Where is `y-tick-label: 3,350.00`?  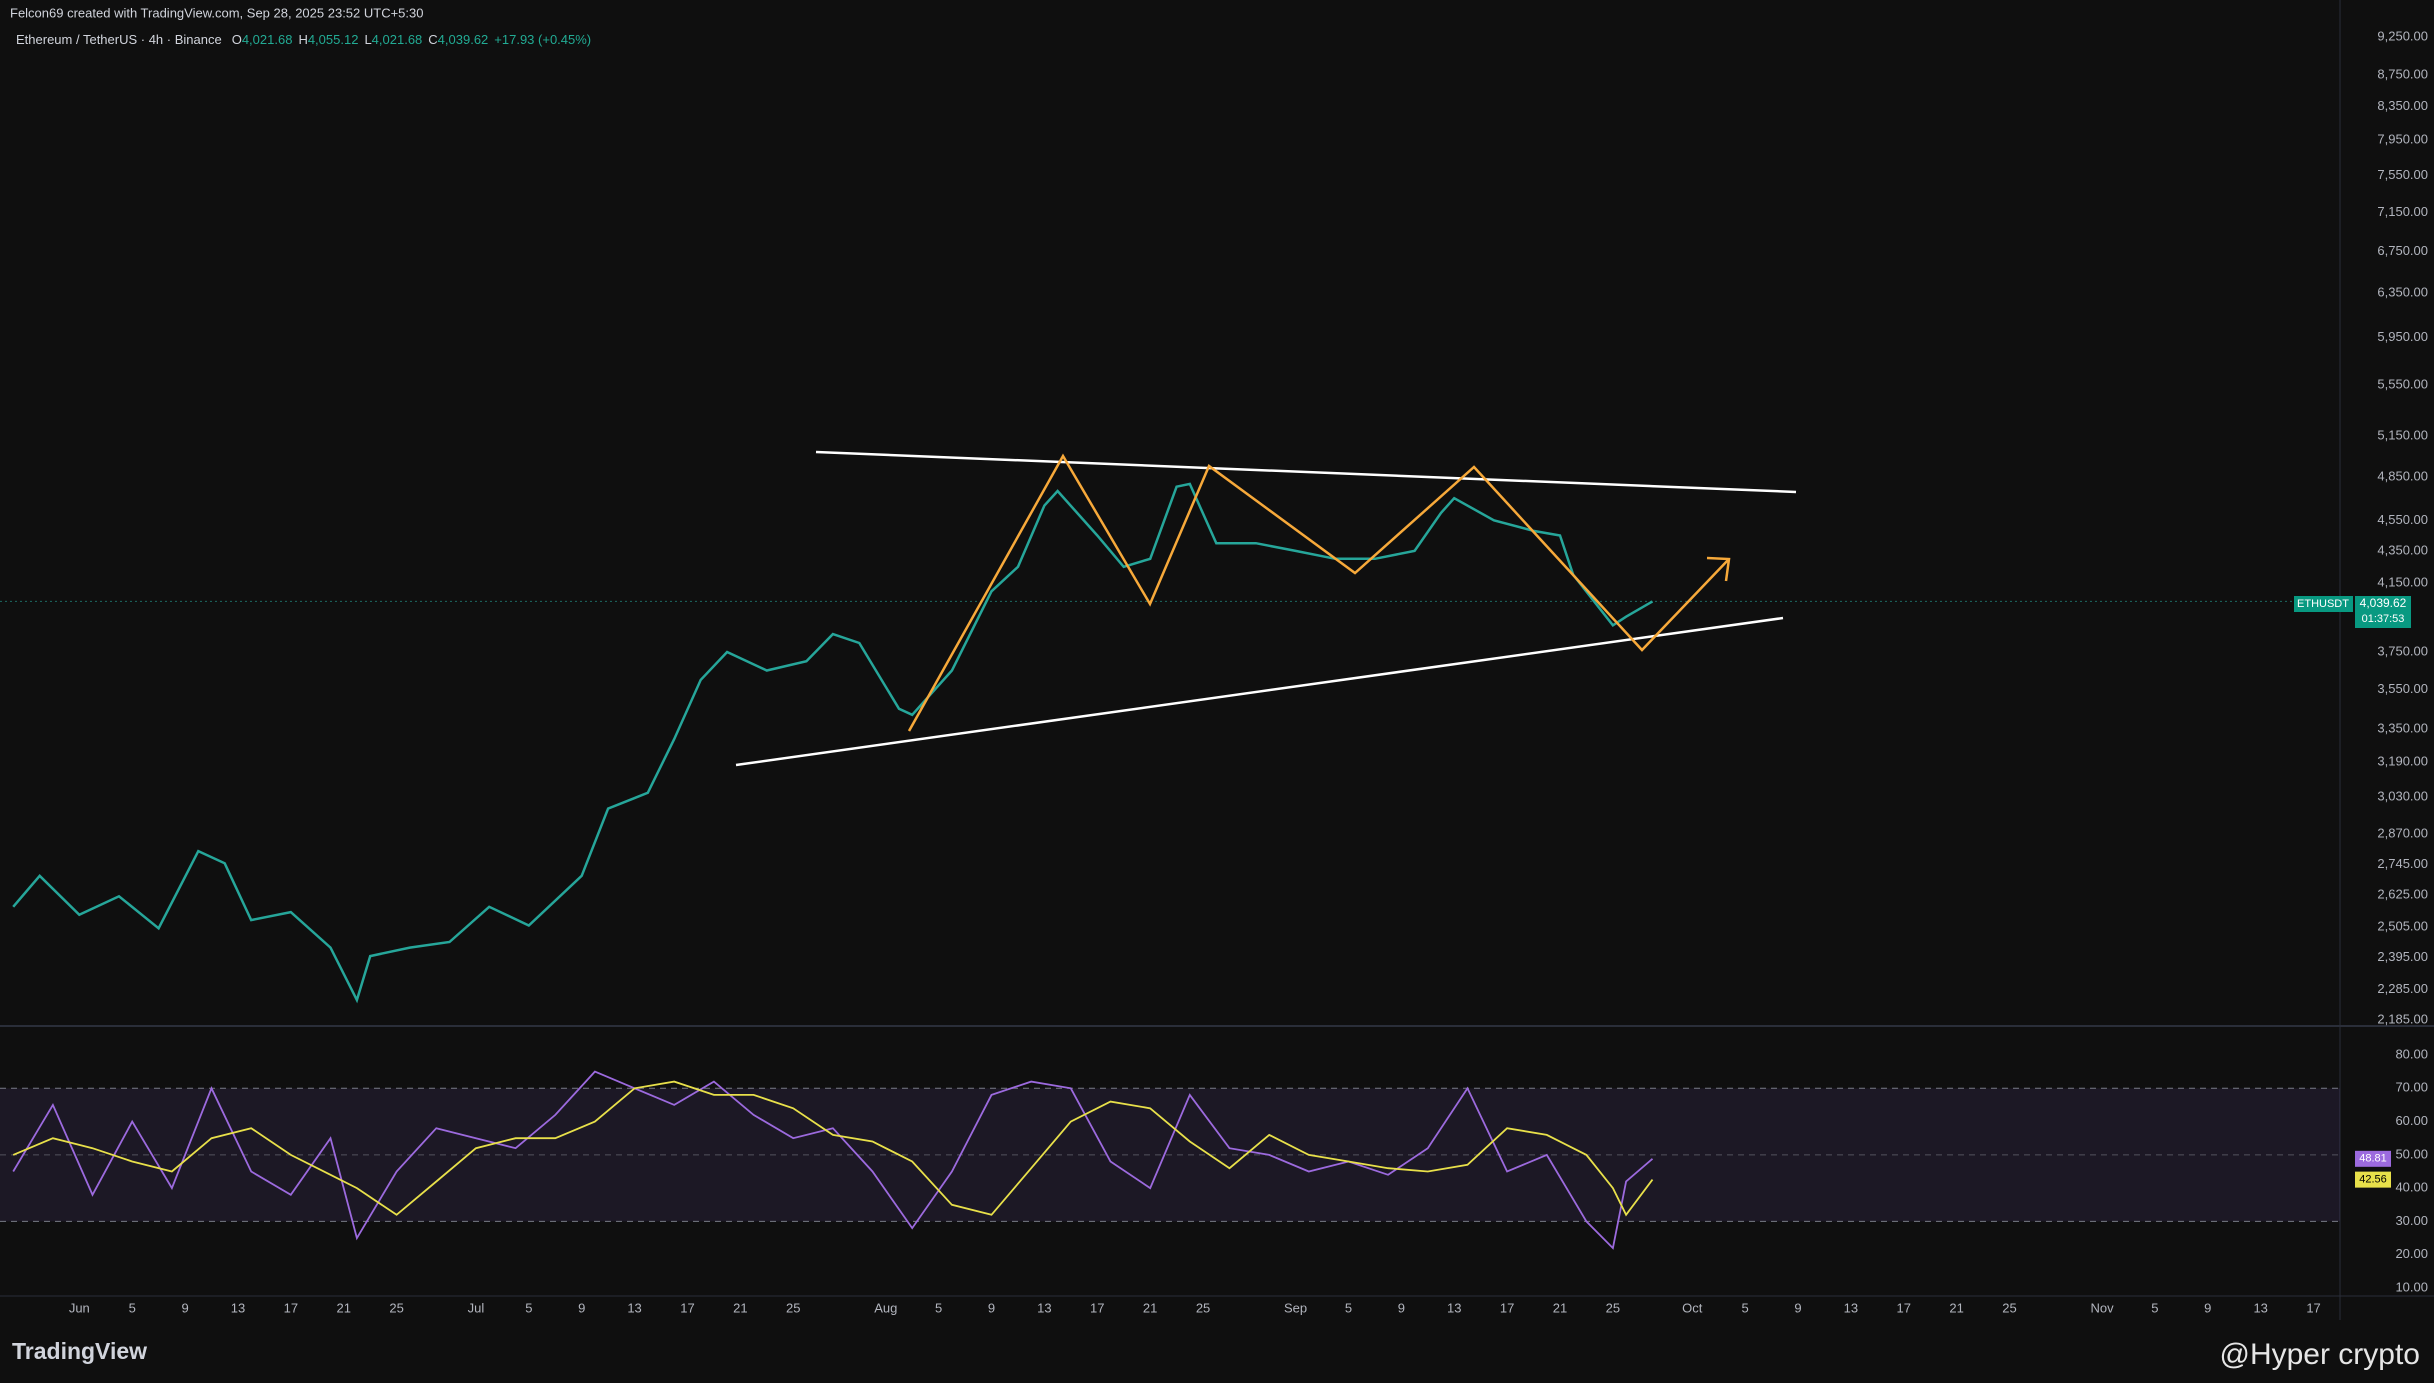
y-tick-label: 3,350.00 is located at coordinates (2402, 727).